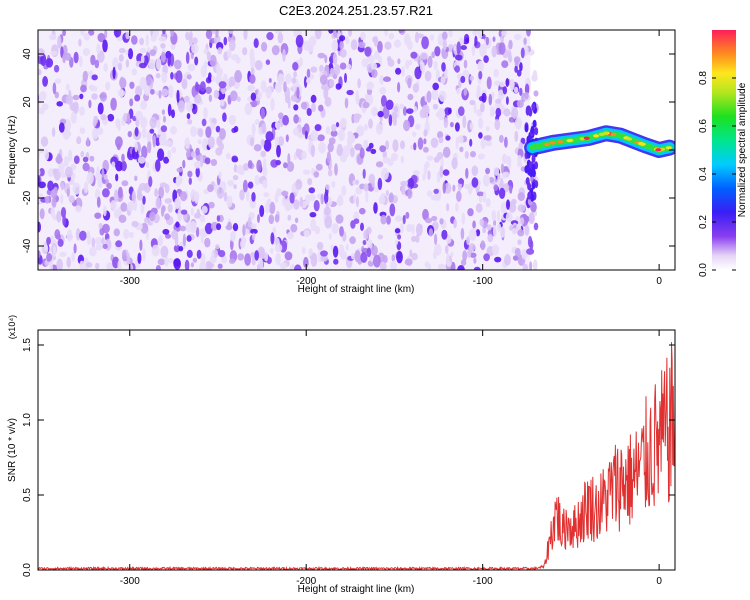 The height and width of the screenshot is (600, 750). What do you see at coordinates (12, 150) in the screenshot?
I see `spectrogram-y-axis-label: Frequency (Hz)` at bounding box center [12, 150].